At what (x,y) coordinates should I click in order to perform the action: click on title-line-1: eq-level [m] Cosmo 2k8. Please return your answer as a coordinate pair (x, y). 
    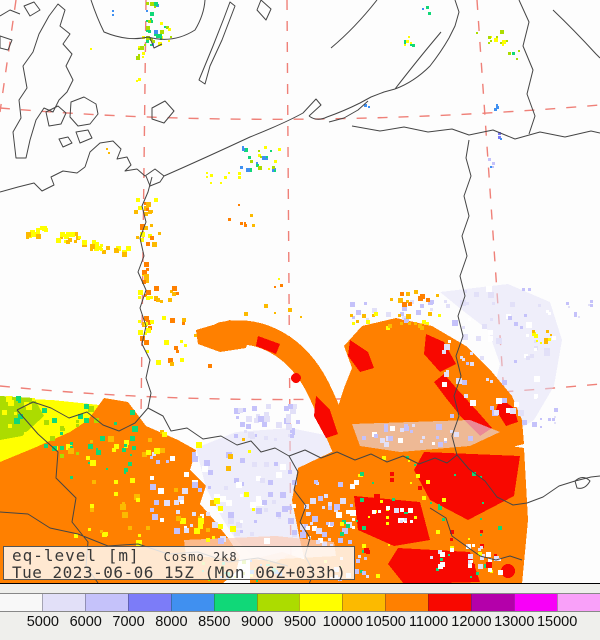
    Looking at the image, I should click on (183, 556).